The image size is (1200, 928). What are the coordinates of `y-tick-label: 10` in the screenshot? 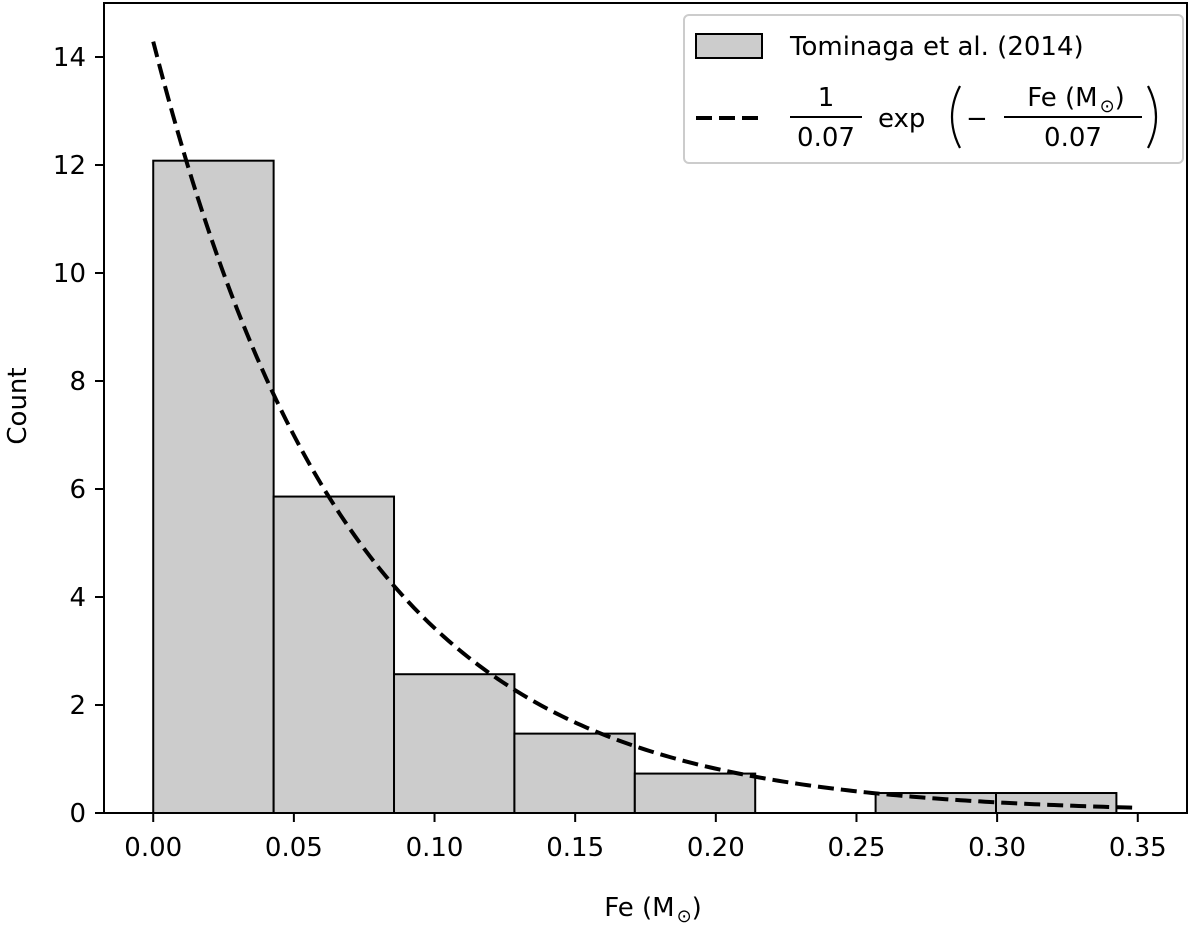 It's located at (69, 274).